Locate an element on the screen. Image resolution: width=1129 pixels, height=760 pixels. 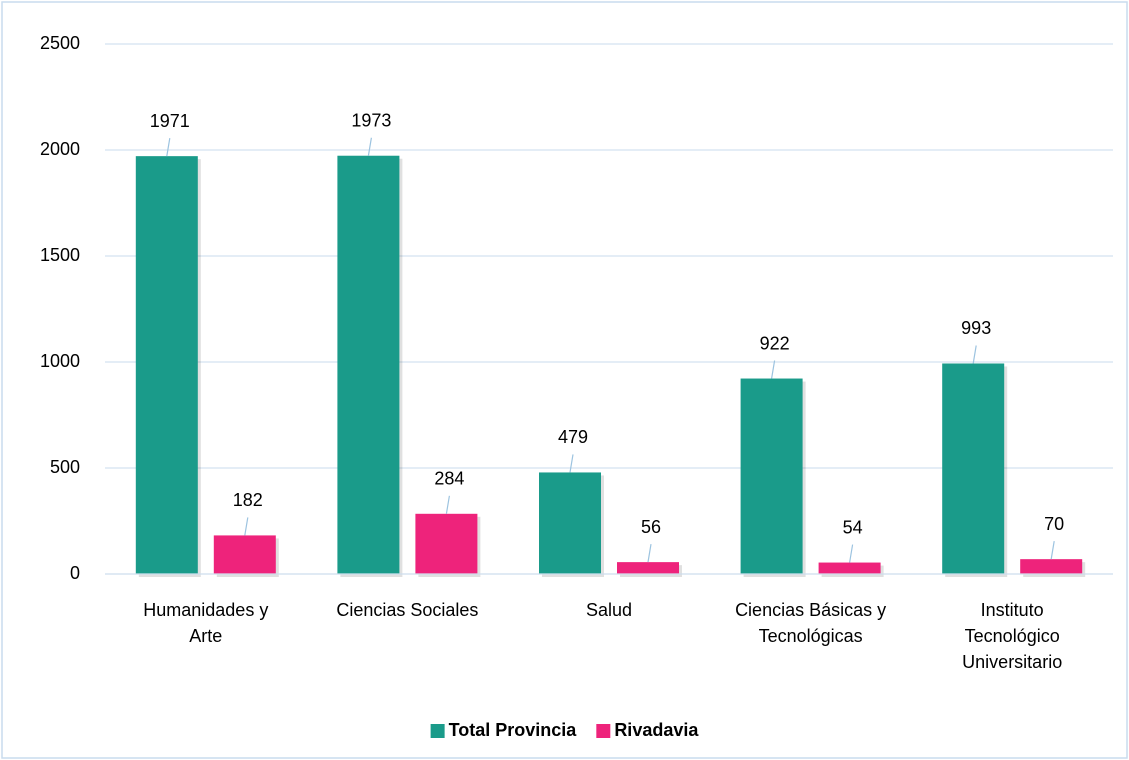
data-label: 993 is located at coordinates (976, 328).